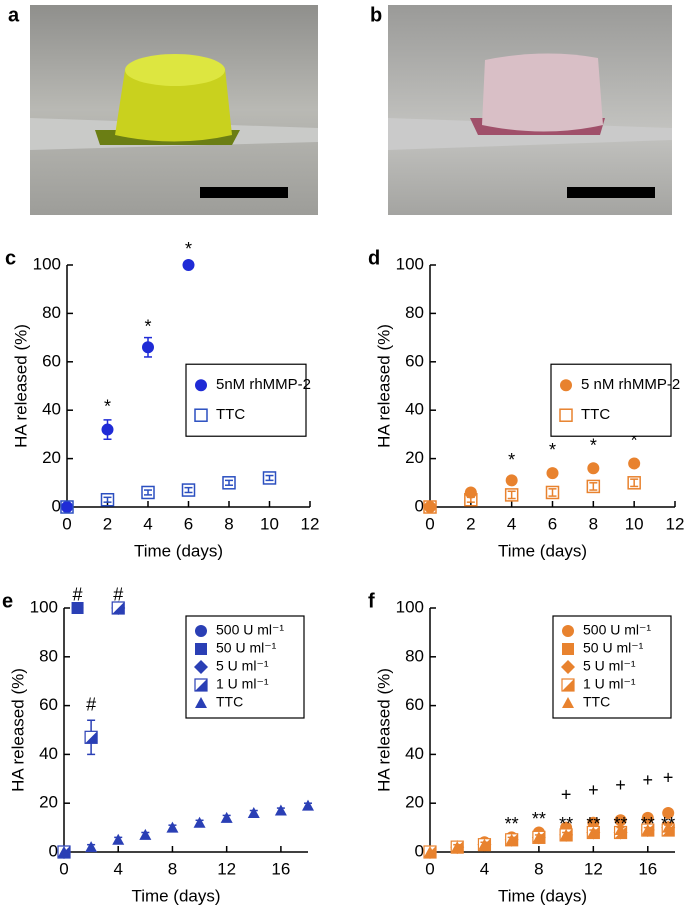 The width and height of the screenshot is (685, 917). I want to click on panel-label: e, so click(7, 601).